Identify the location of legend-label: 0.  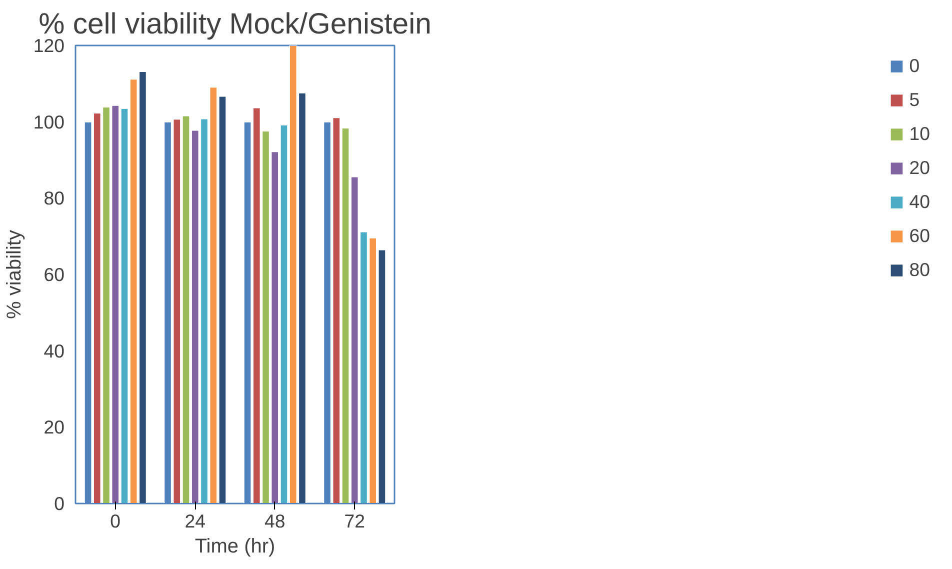
(915, 66).